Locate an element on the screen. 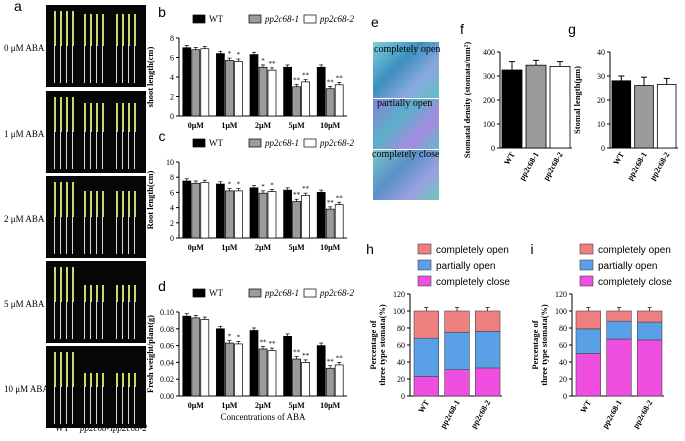 Image resolution: width=685 pixels, height=441 pixels. panel-label-d: d is located at coordinates (162, 286).